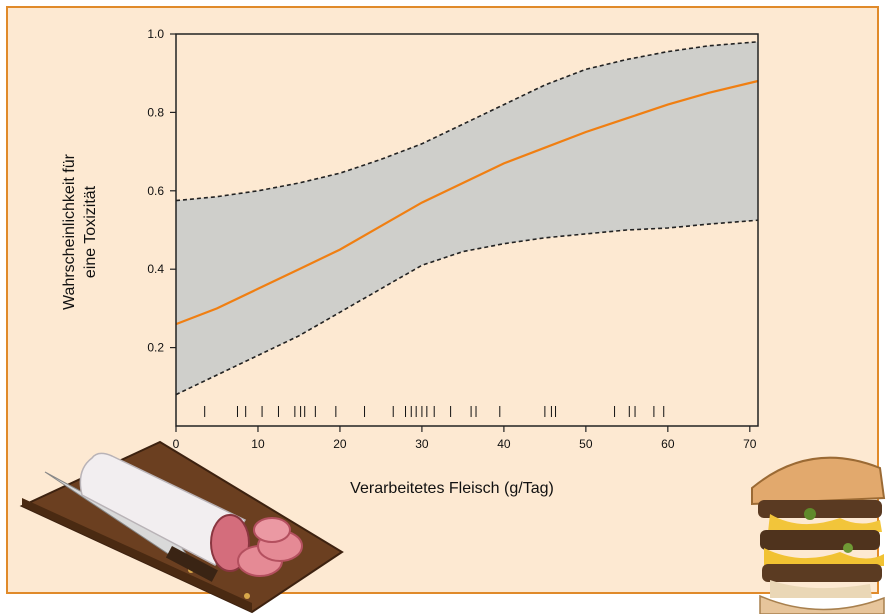 This screenshot has width=889, height=614. What do you see at coordinates (155, 34) in the screenshot?
I see `y-tick-label: 1.0` at bounding box center [155, 34].